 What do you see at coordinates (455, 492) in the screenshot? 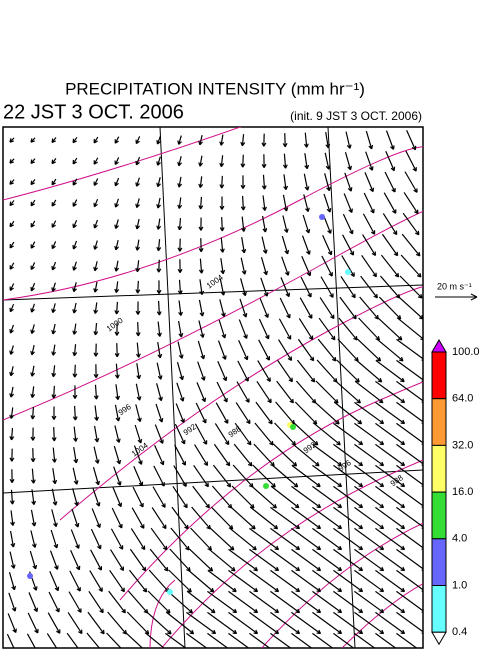
I see `colorbar: 100.0 64.0 32.0 16.0 4.0 1.0 0.4` at bounding box center [455, 492].